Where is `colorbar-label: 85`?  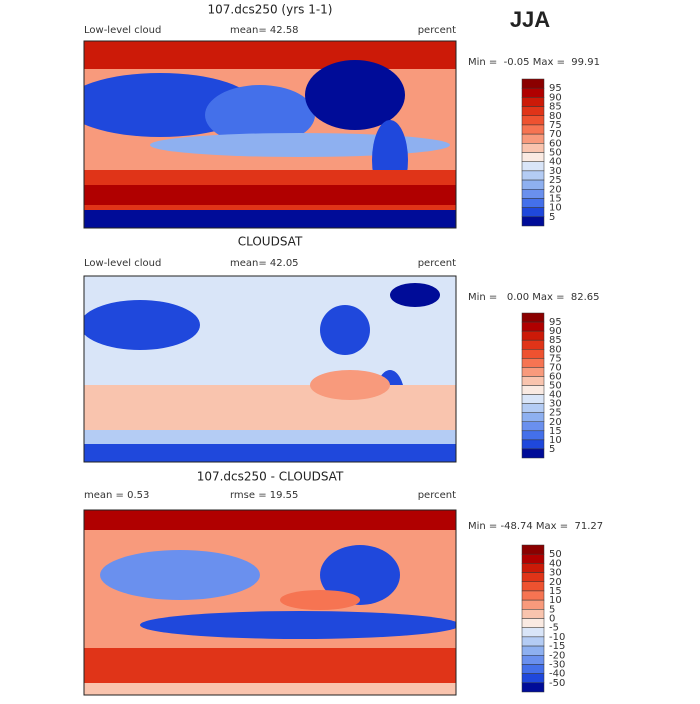
colorbar-label: 85 is located at coordinates (555, 107).